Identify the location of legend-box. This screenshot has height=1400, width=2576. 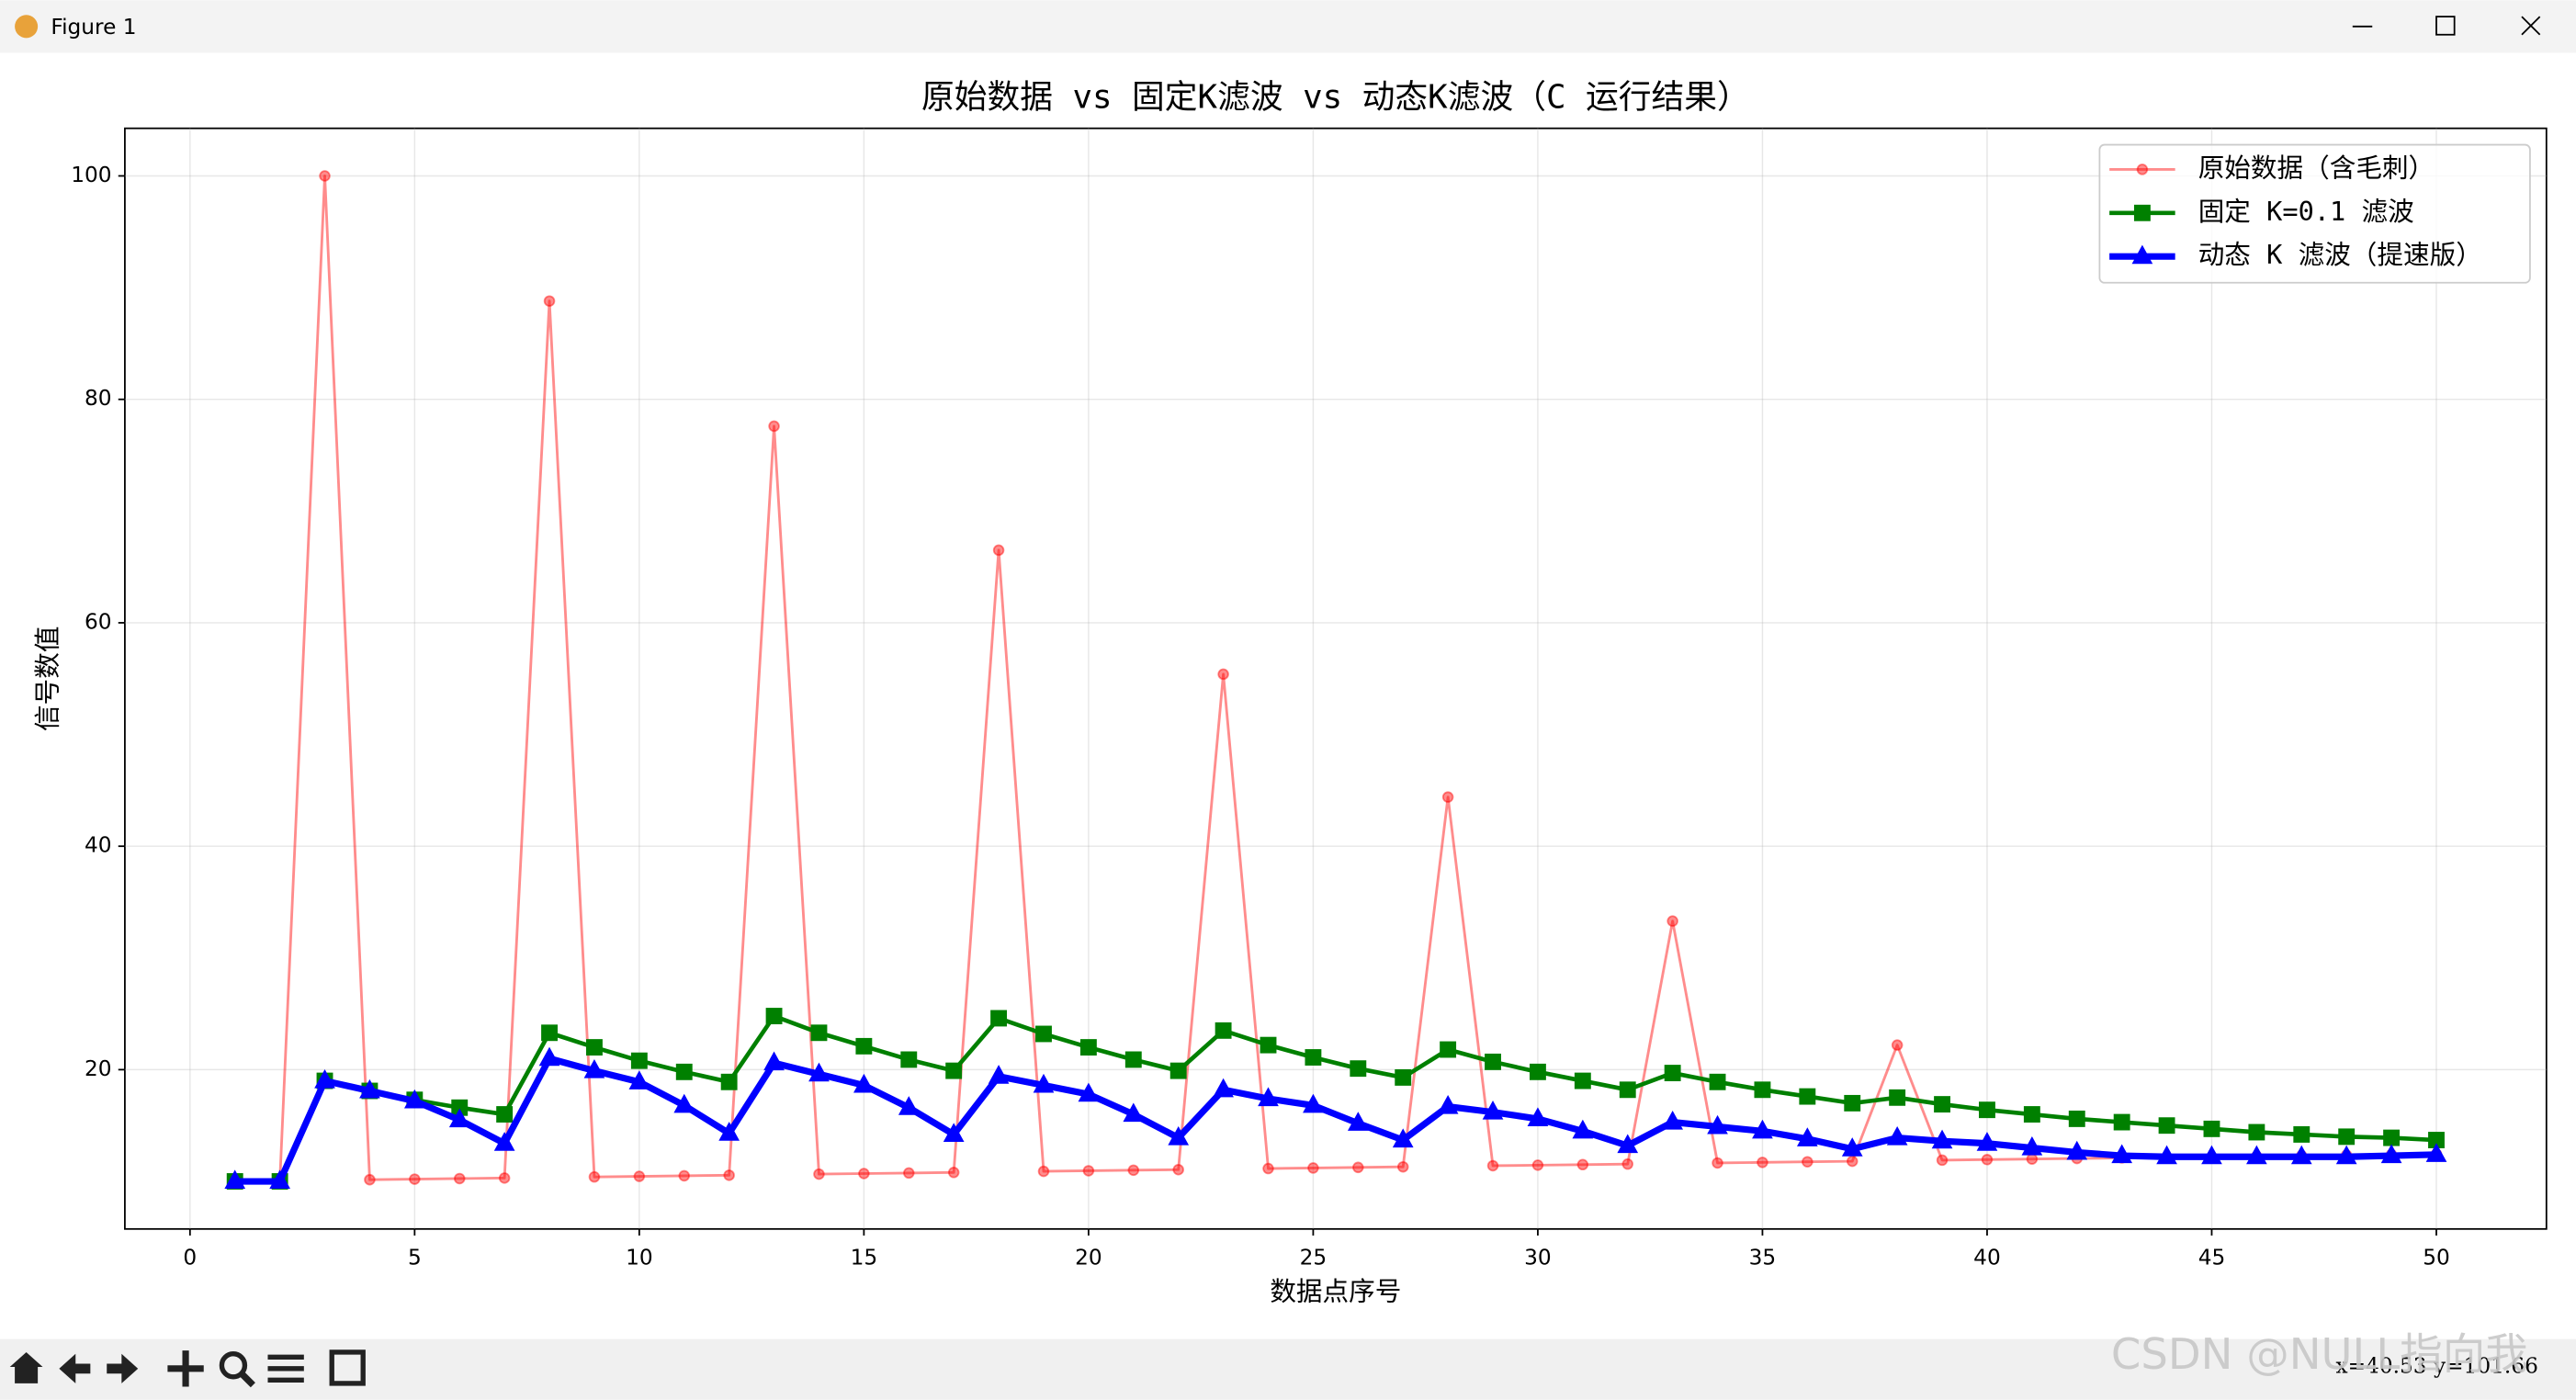
(2314, 213).